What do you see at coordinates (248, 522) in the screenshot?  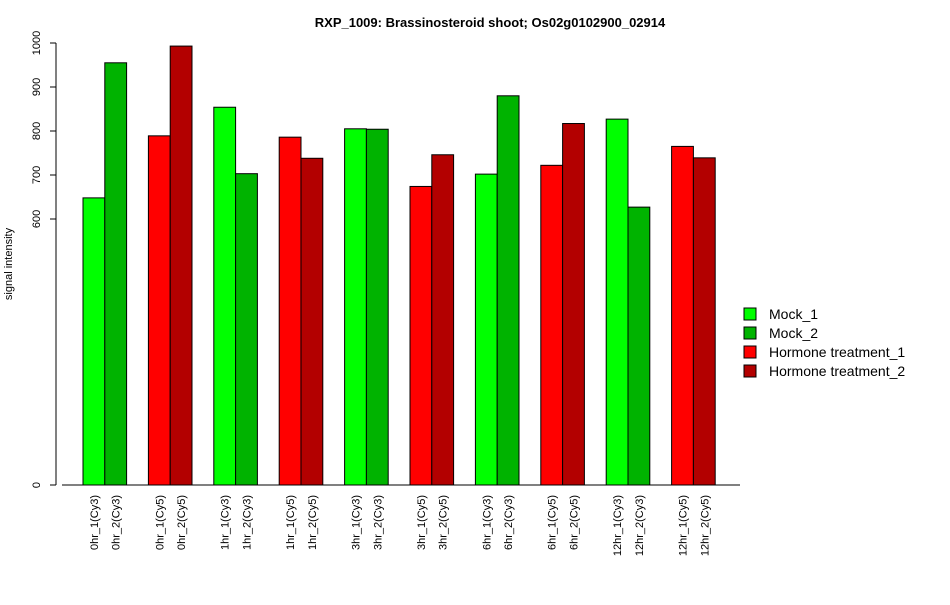 I see `x-tick-label: 1hr_2(Cy3)` at bounding box center [248, 522].